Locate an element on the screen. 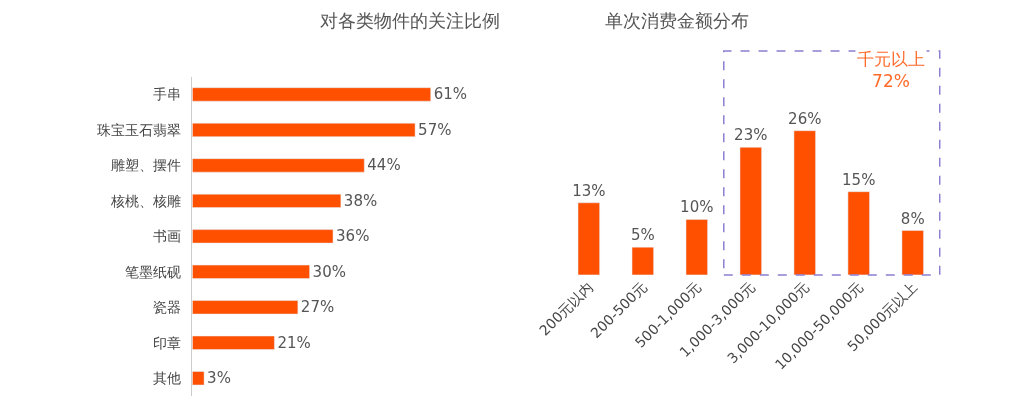 This screenshot has width=1024, height=417. data-label: 44% is located at coordinates (384, 165).